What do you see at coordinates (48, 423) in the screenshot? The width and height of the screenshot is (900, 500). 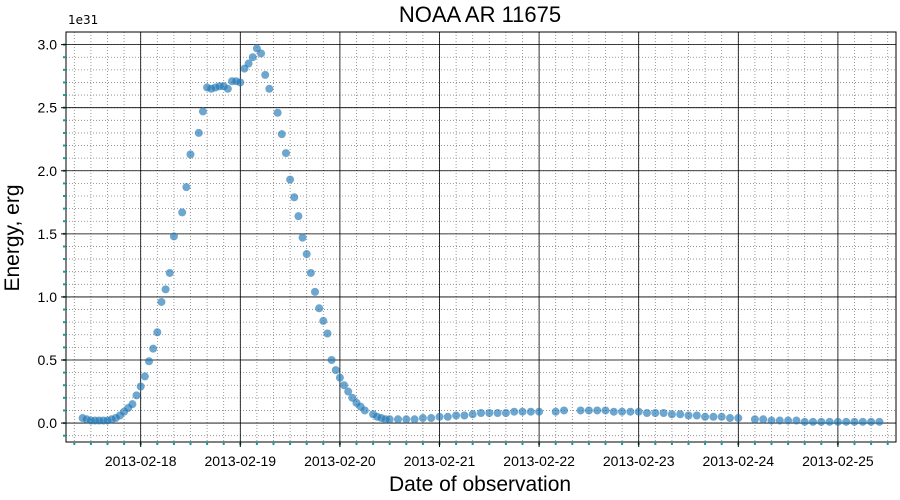 I see `y-tick-label: 0.0` at bounding box center [48, 423].